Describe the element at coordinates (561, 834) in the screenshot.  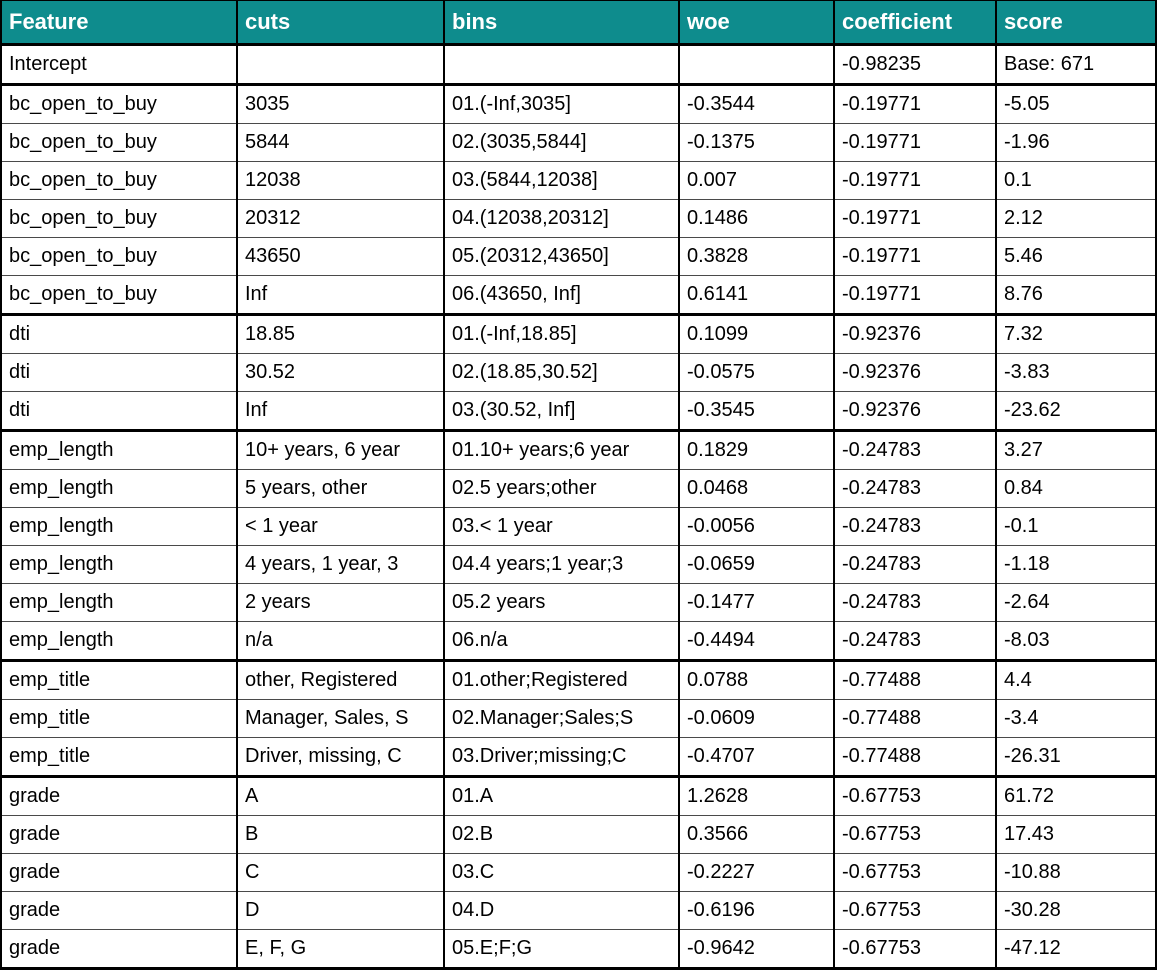
I see `cell-bins: 02.B` at that location.